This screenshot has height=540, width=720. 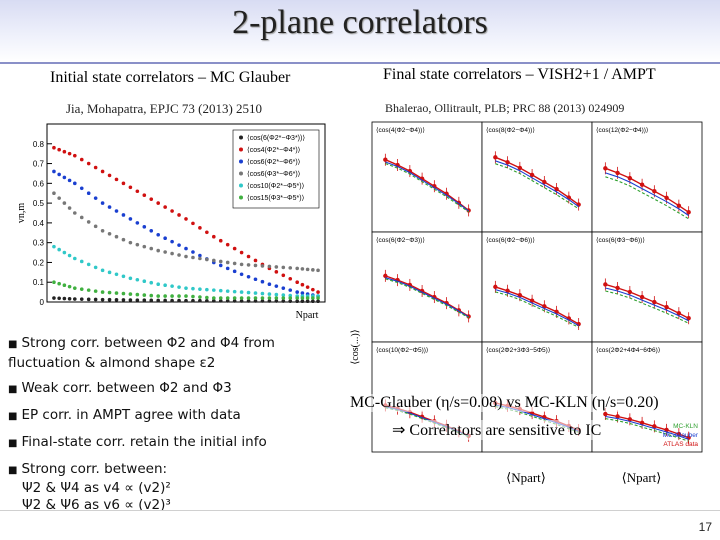 I want to click on y-axis-label: vn,m, so click(x=21, y=213).